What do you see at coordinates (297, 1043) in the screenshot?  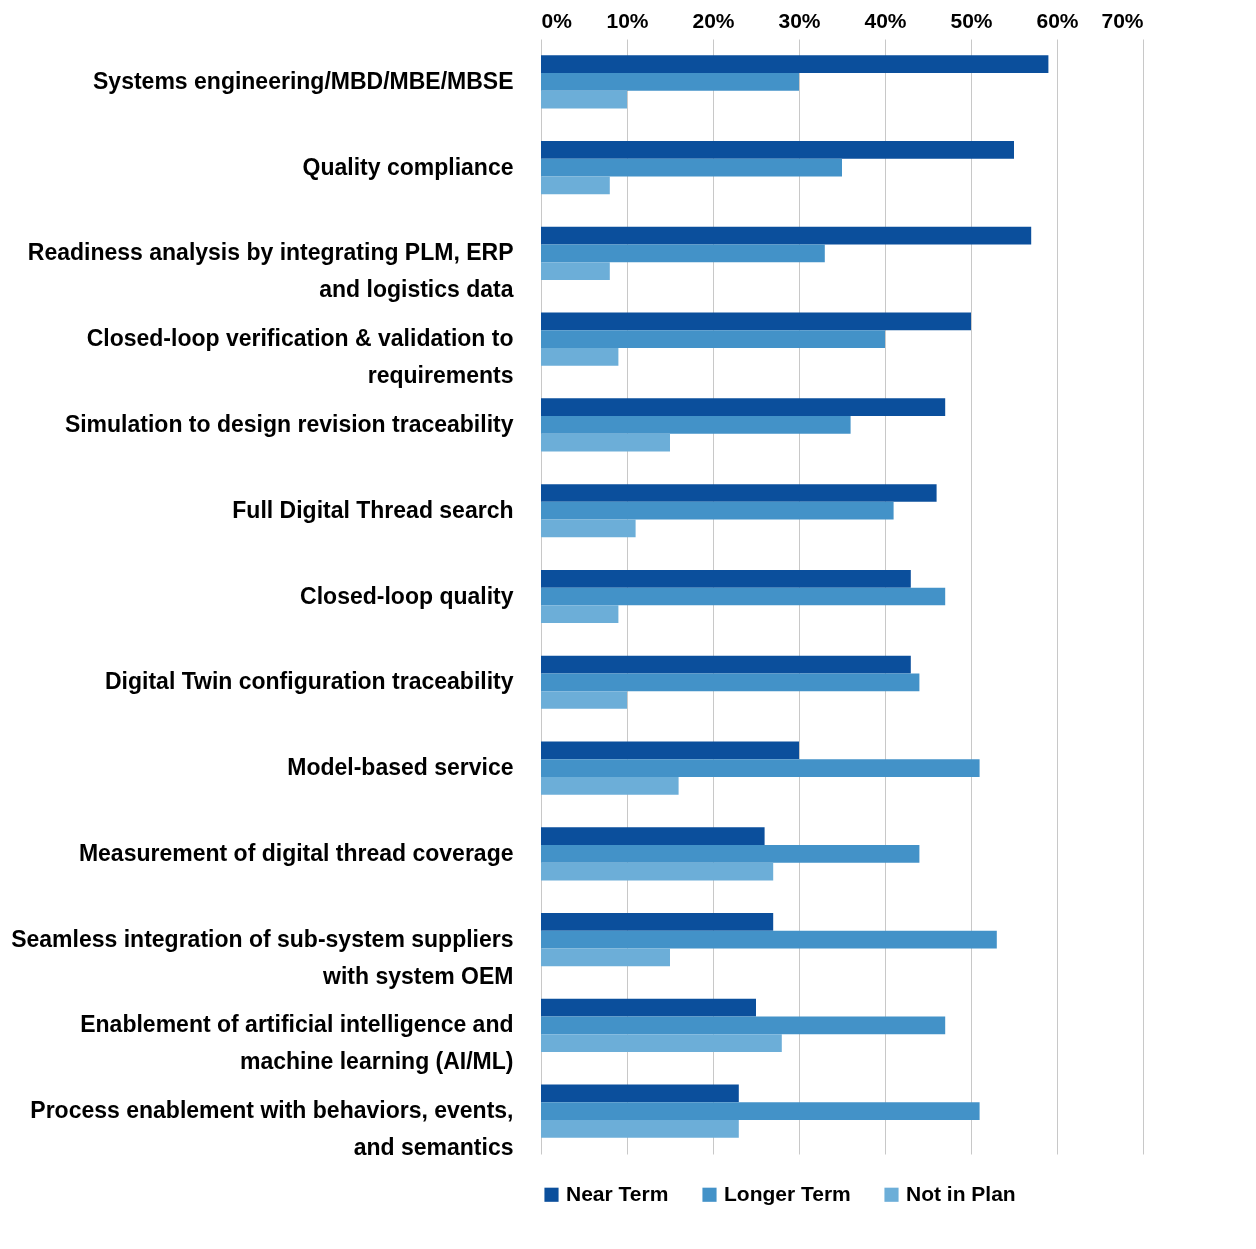 I see `y-tick-label: Enablement of artificial intelligence and machine learning (AI/ML)` at bounding box center [297, 1043].